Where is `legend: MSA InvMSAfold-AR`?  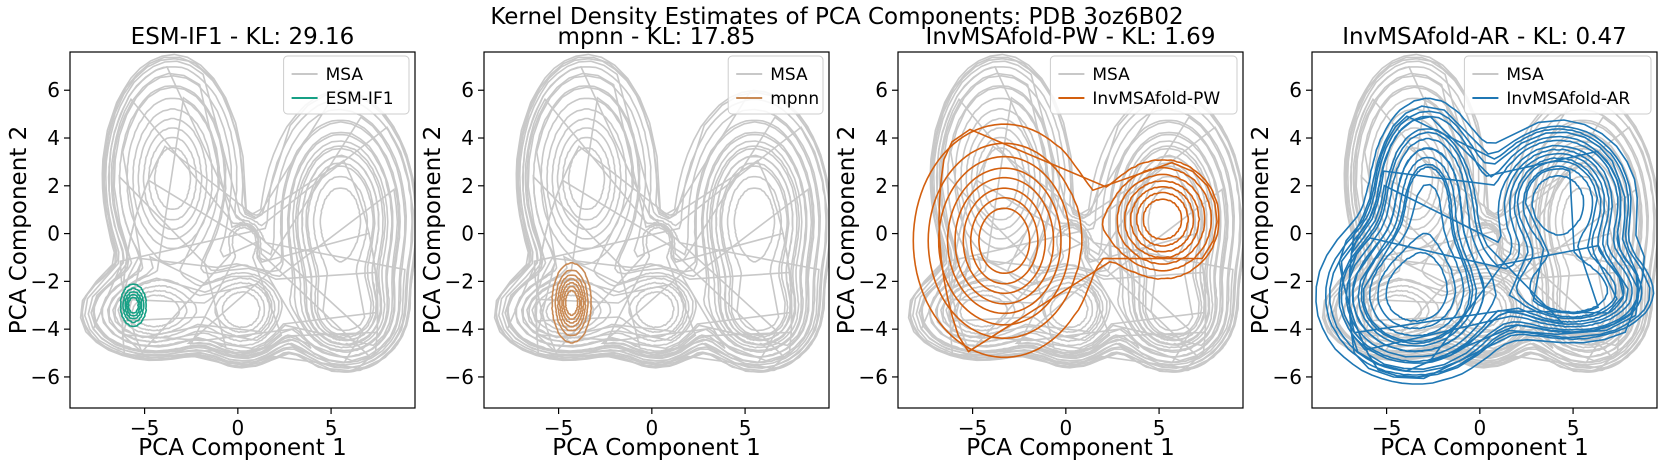 legend: MSA InvMSAfold-AR is located at coordinates (1557, 85).